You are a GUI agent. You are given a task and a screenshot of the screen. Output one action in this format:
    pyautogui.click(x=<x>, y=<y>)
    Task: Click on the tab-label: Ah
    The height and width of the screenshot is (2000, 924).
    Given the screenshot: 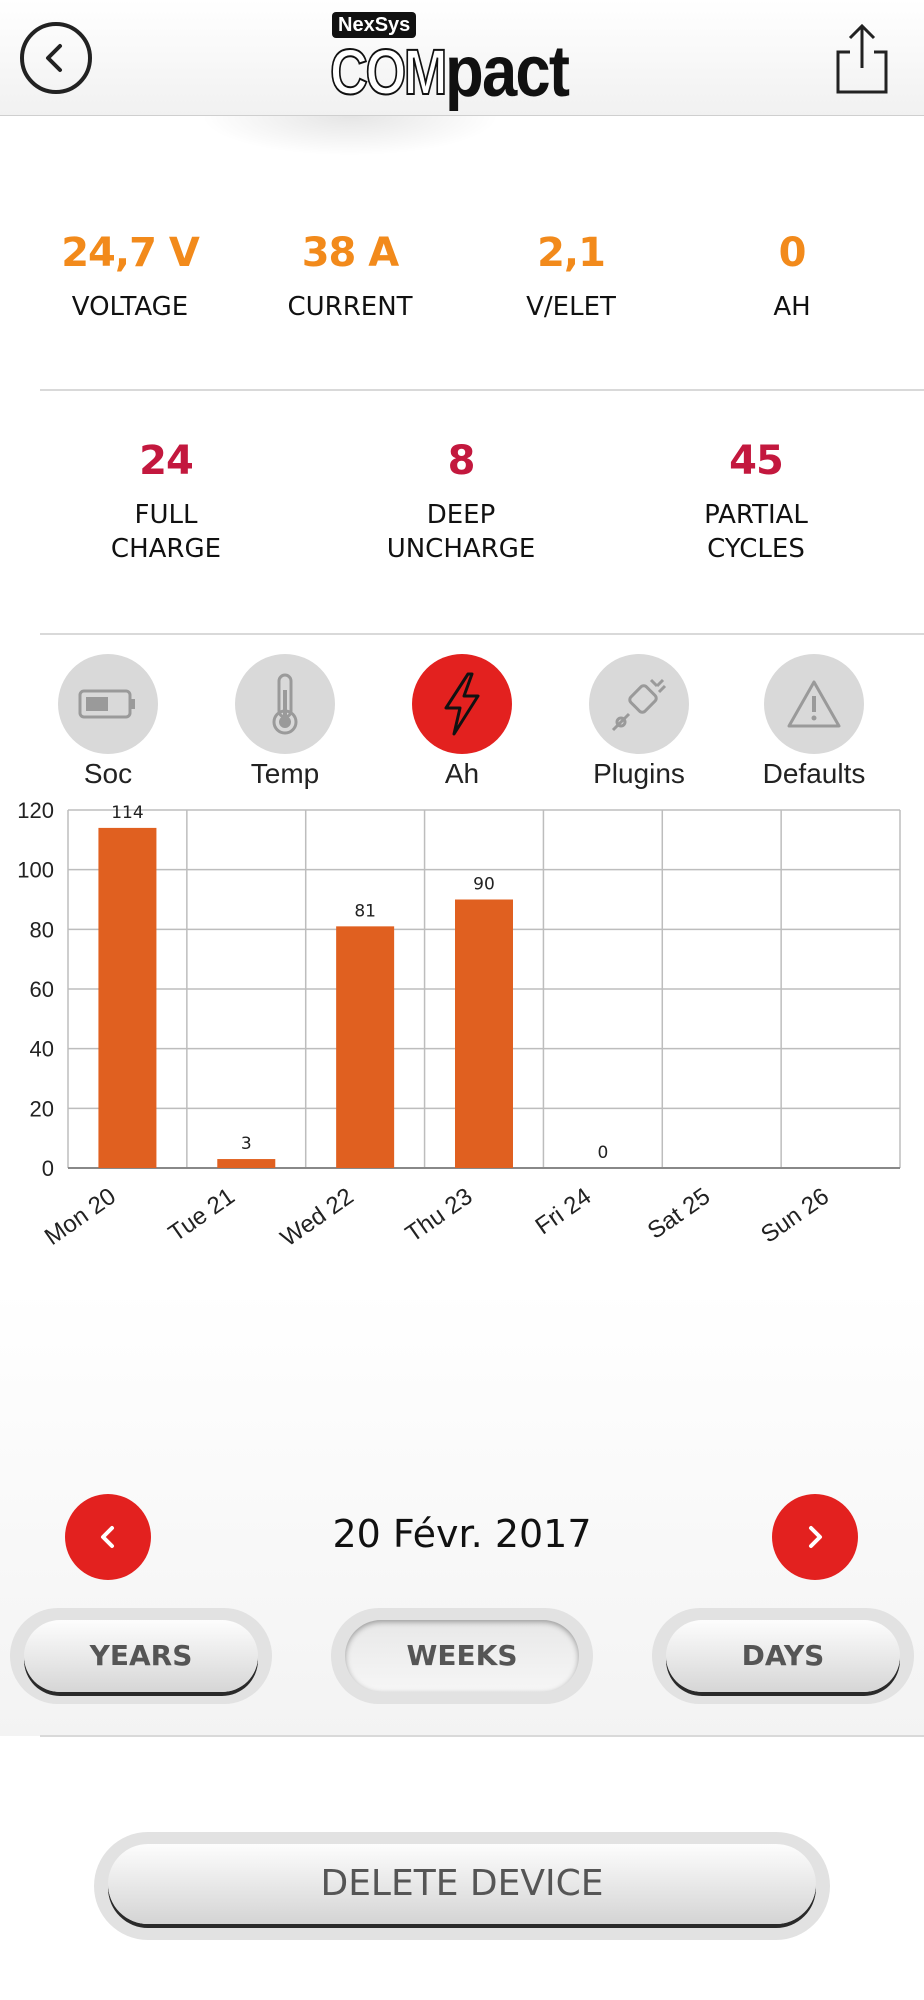 What is the action you would take?
    pyautogui.click(x=462, y=773)
    